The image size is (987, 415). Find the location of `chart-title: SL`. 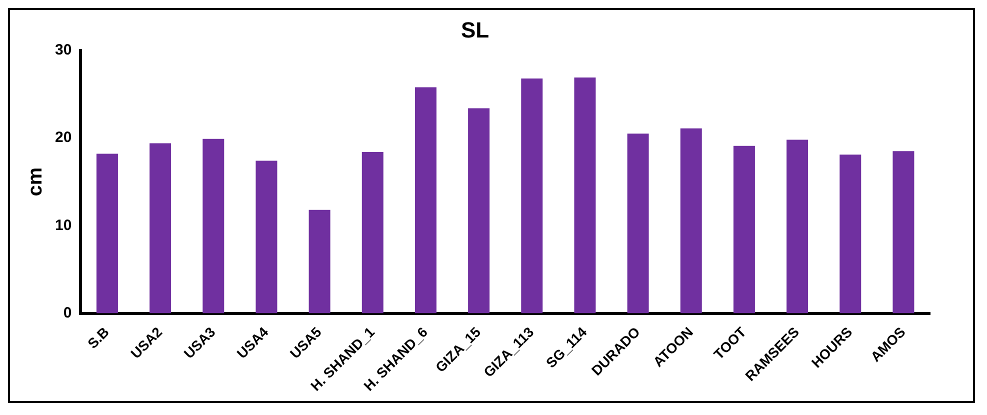

chart-title: SL is located at coordinates (475, 29).